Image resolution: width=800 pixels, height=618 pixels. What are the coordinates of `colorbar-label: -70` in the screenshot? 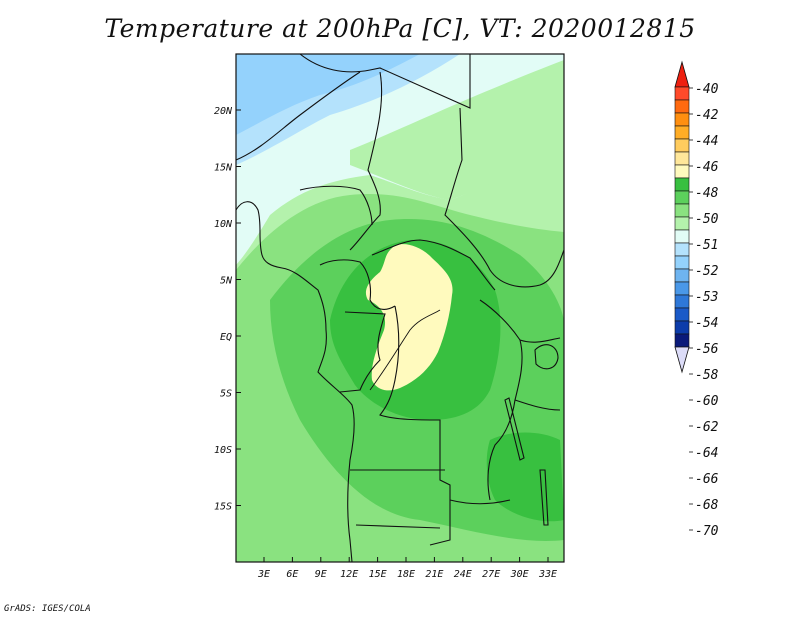 It's located at (707, 531).